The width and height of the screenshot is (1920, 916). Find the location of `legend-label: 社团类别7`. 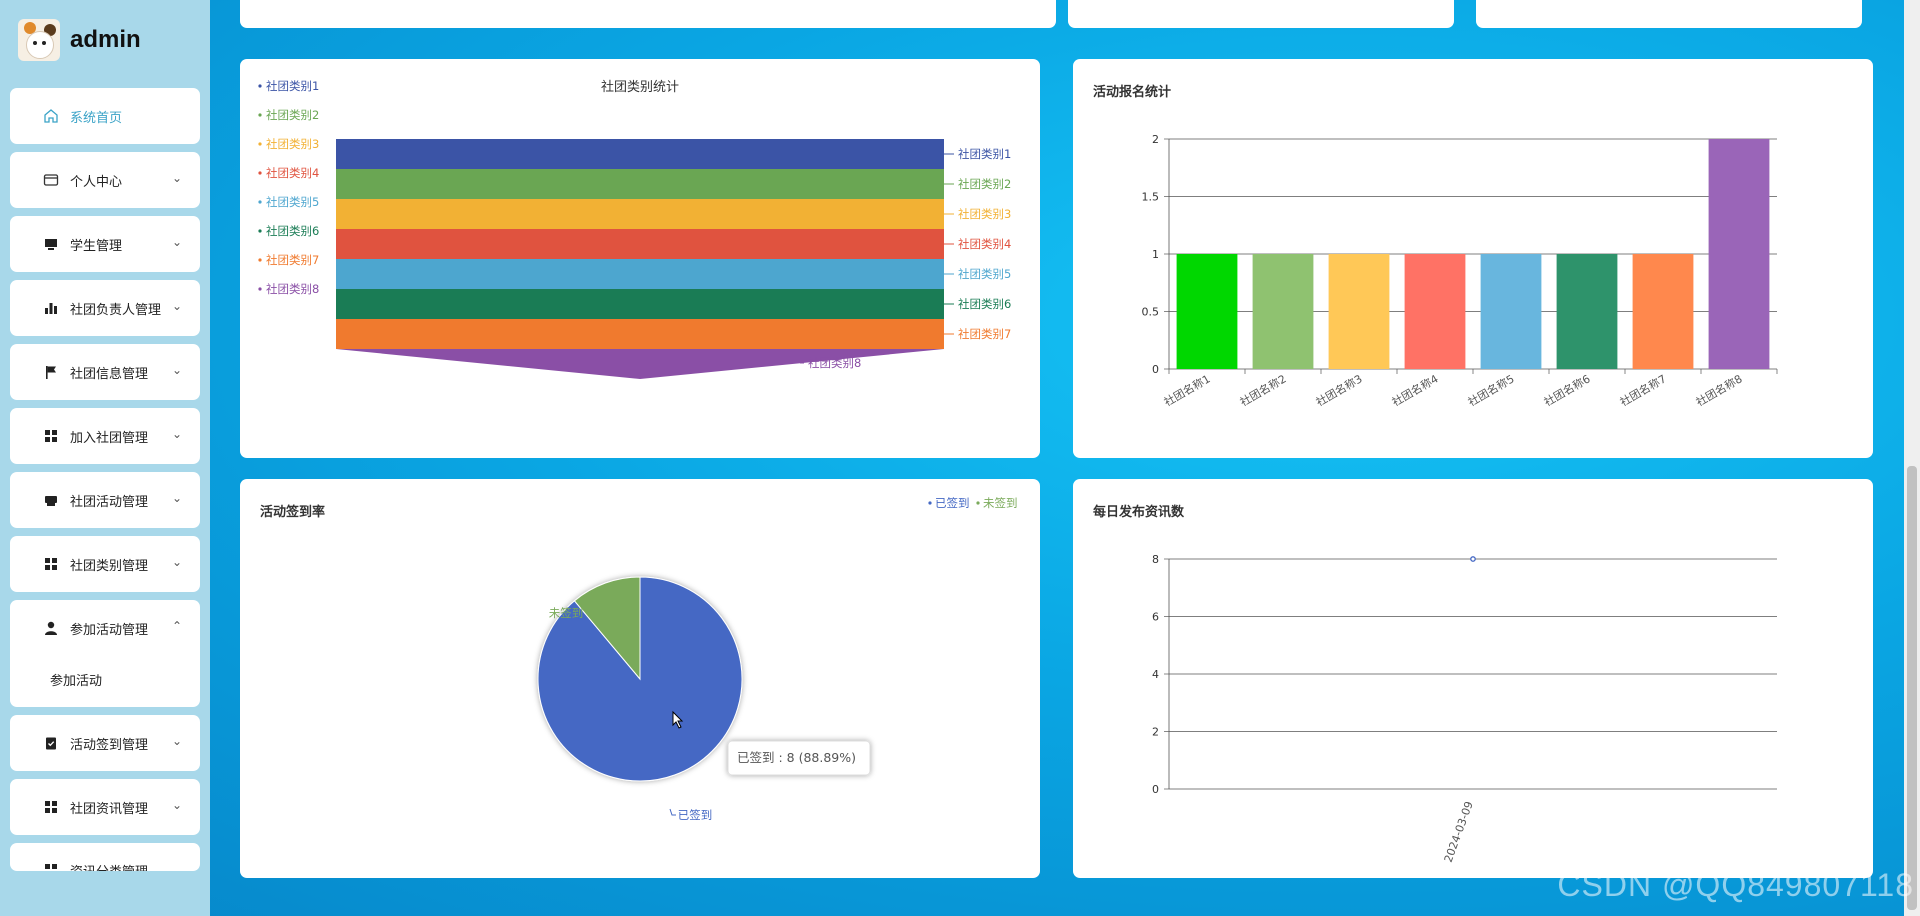

legend-label: 社团类别7 is located at coordinates (292, 260).